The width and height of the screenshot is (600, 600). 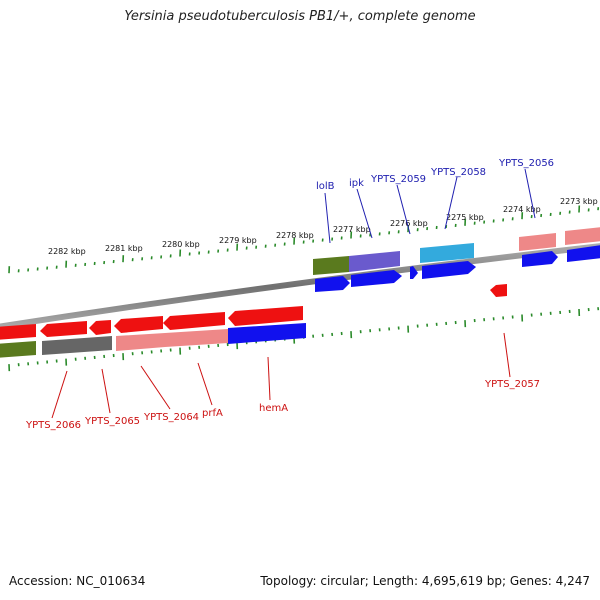 I want to click on gene-feature-pink-YPTS_2064, so click(x=140, y=342).